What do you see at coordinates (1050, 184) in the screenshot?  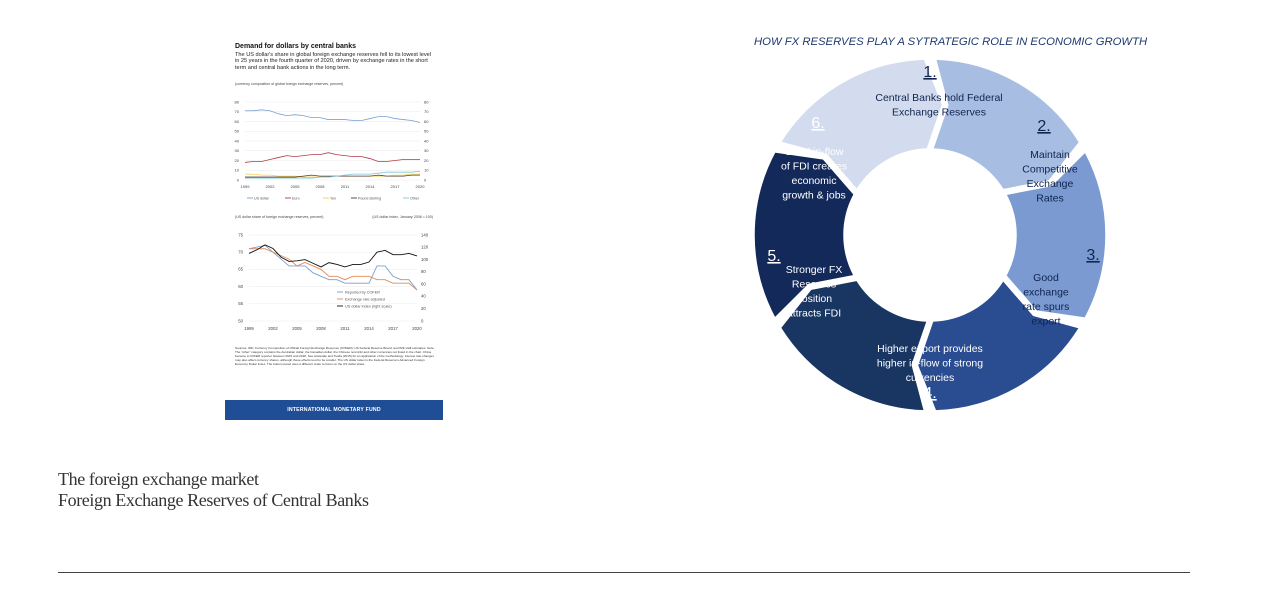 I see `segment-text-2: Exchange` at bounding box center [1050, 184].